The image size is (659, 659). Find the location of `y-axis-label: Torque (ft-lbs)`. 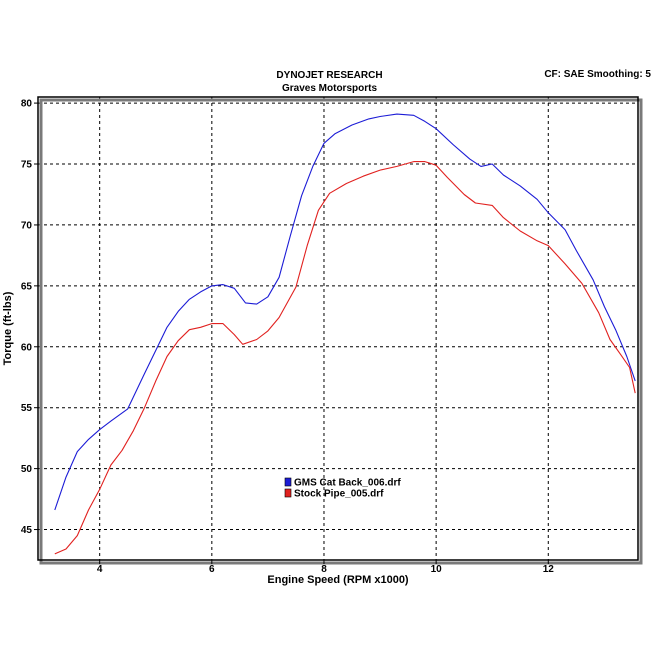

y-axis-label: Torque (ft-lbs) is located at coordinates (8, 328).